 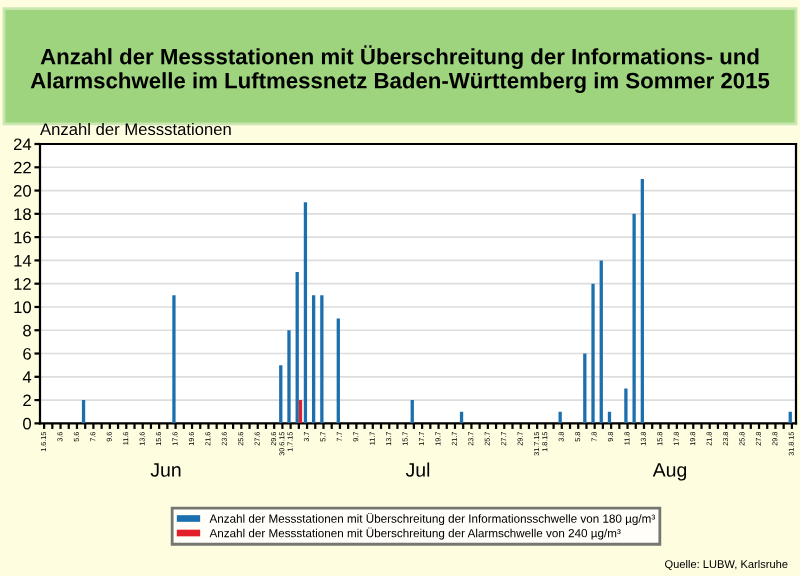 I want to click on y-tick-label: 10, so click(x=23, y=307).